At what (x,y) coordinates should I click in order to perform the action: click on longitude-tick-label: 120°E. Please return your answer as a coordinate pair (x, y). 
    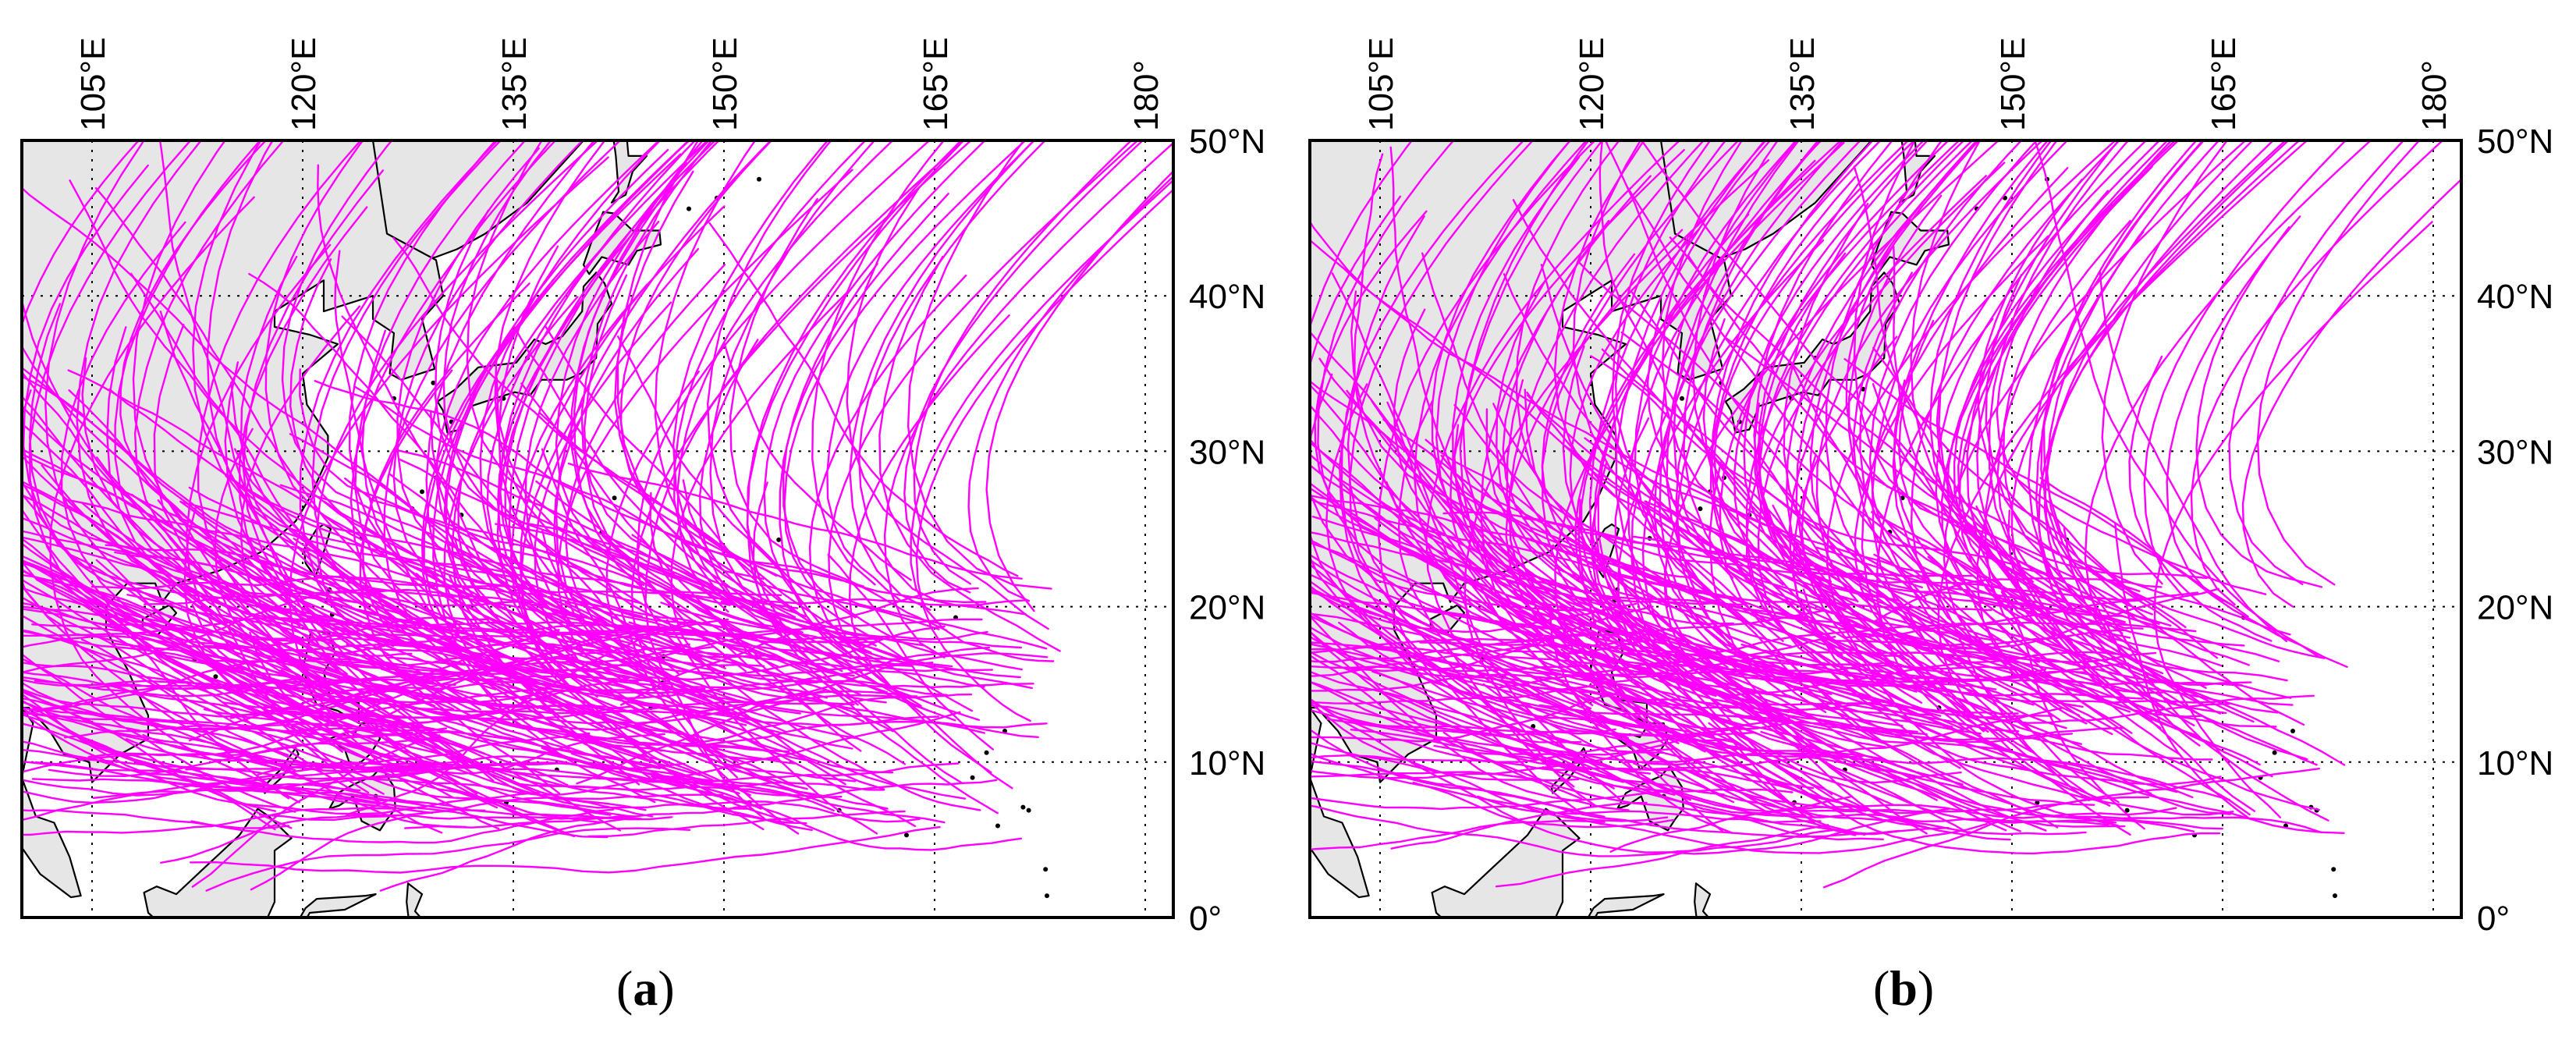
    Looking at the image, I should click on (304, 84).